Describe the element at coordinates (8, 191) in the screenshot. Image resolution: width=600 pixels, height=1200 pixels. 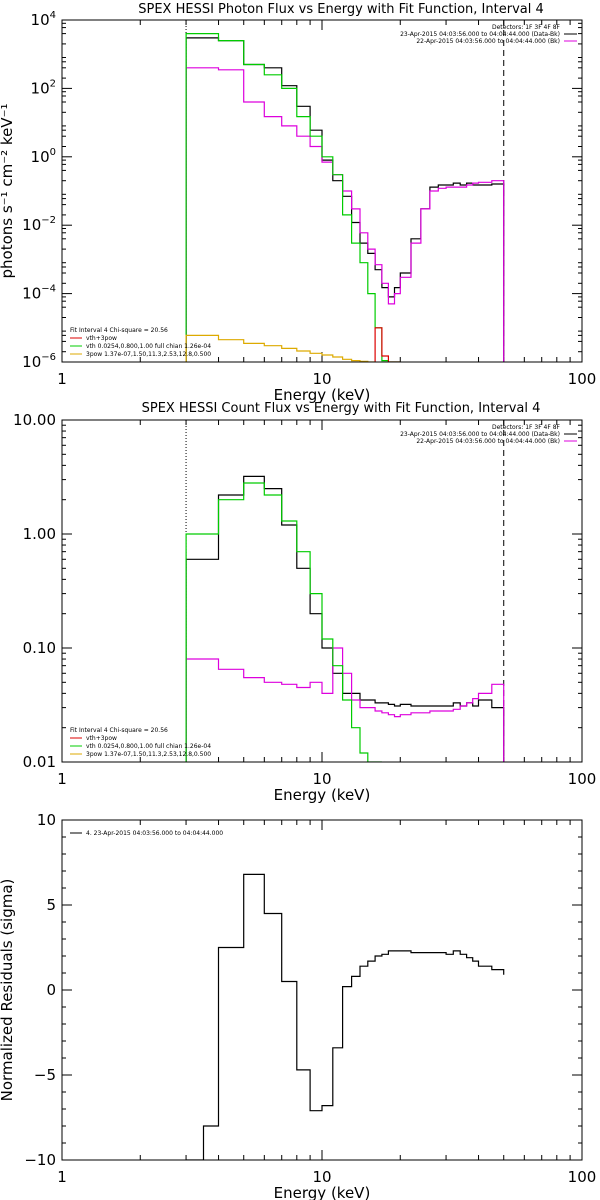
I see `y-axis-title: photons s⁻¹ cm⁻² keV⁻¹` at that location.